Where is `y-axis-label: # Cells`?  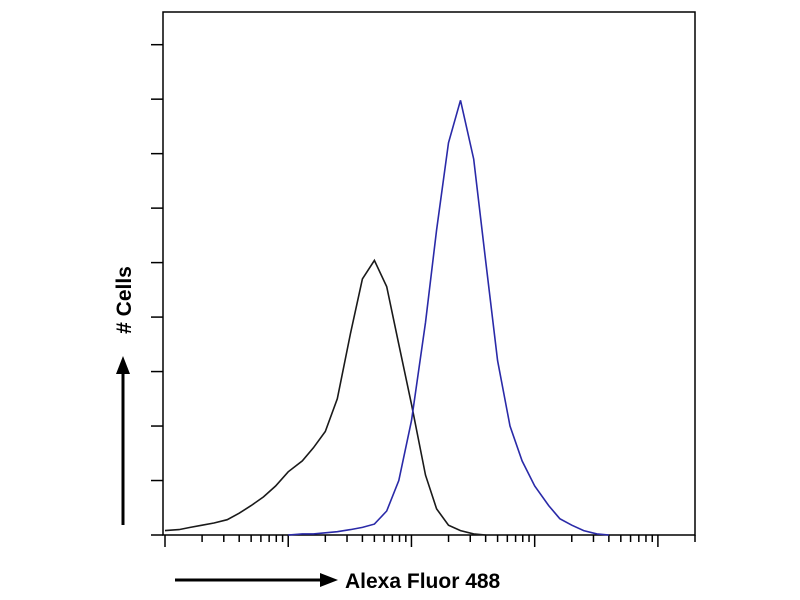
y-axis-label: # Cells is located at coordinates (124, 300).